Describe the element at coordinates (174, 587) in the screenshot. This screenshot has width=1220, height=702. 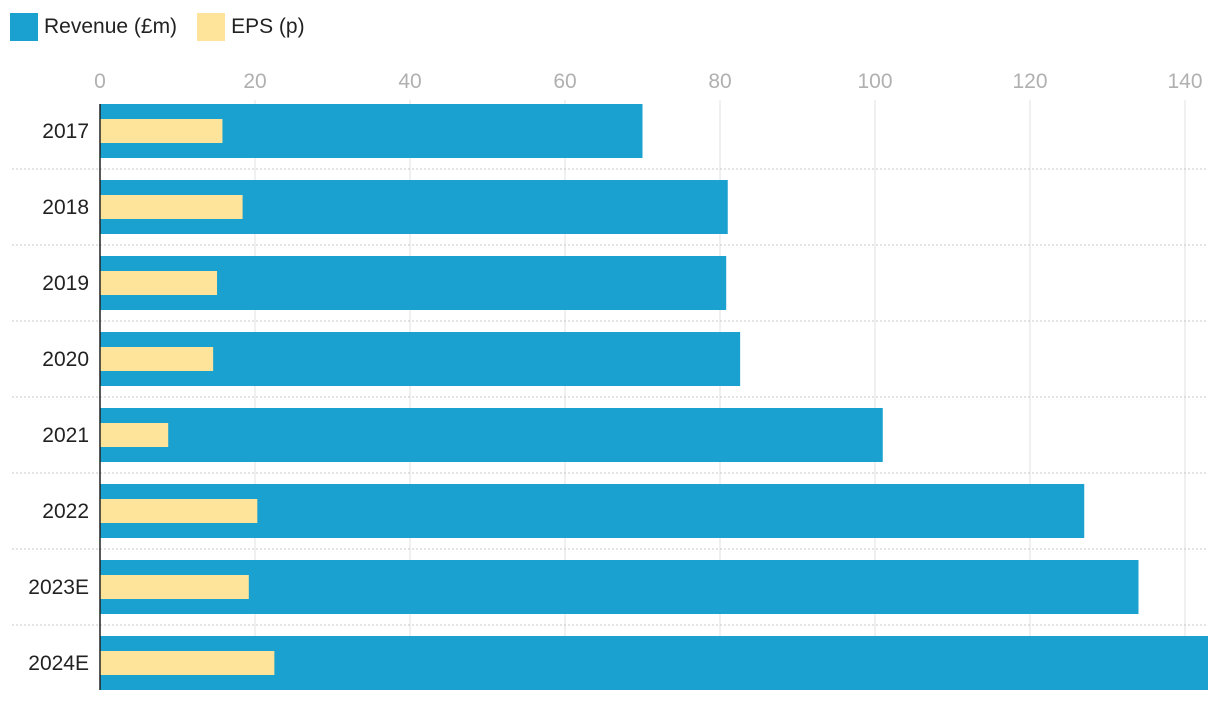
I see `bar-eps-2023E` at that location.